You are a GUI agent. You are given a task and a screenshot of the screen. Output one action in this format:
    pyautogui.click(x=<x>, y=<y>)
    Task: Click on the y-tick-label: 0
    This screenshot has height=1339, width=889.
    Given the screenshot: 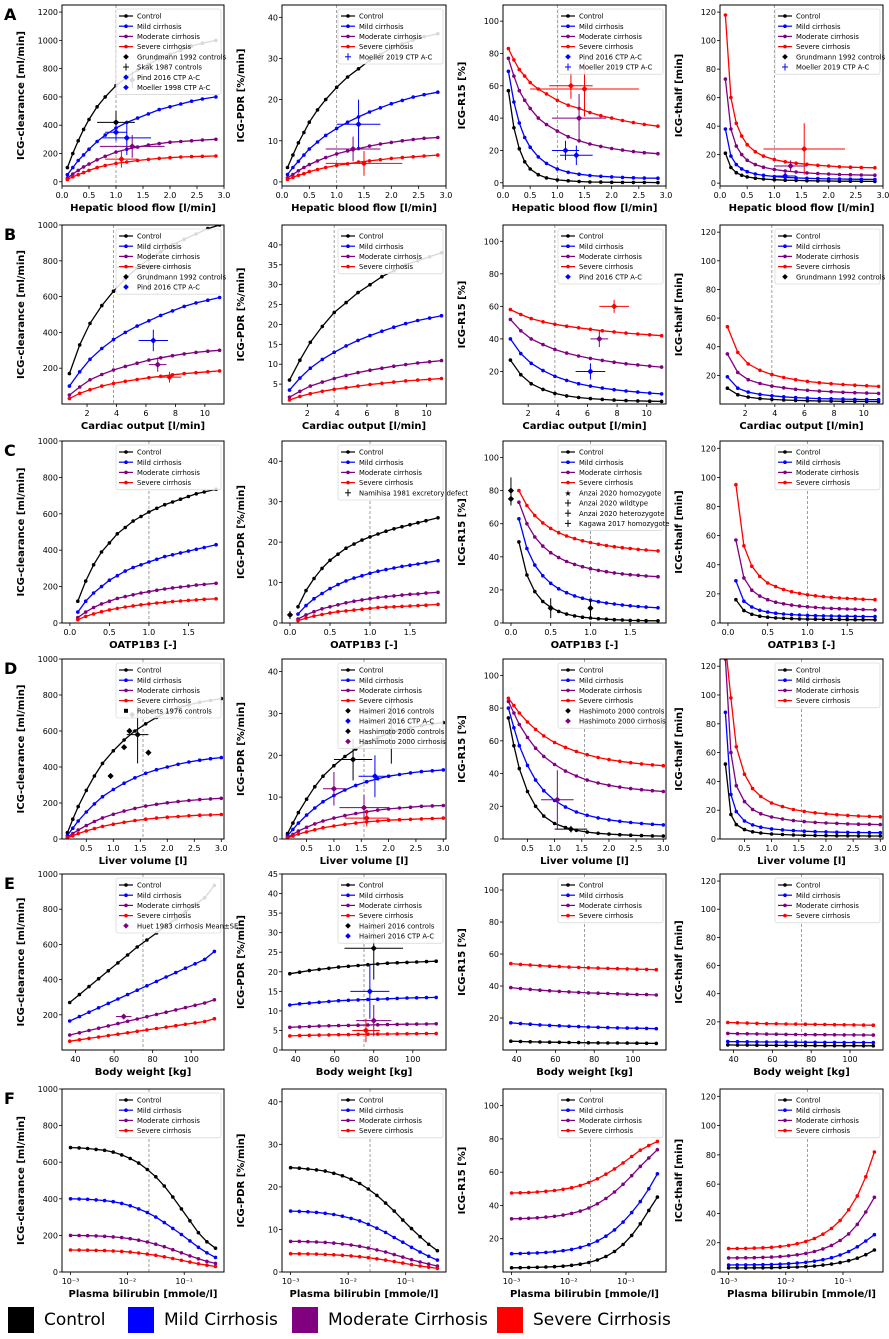 What is the action you would take?
    pyautogui.click(x=55, y=1272)
    